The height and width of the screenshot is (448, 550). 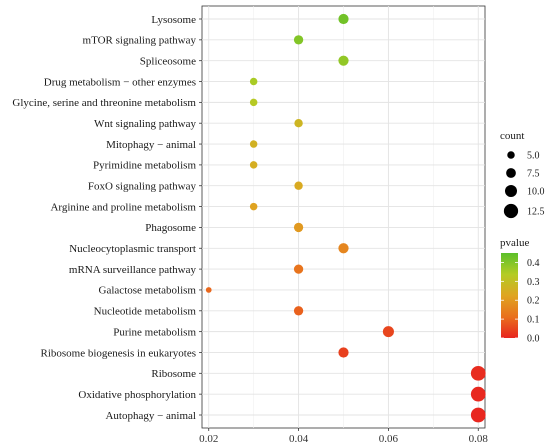 I want to click on y-tick-label: Spliceosome, so click(x=168, y=61).